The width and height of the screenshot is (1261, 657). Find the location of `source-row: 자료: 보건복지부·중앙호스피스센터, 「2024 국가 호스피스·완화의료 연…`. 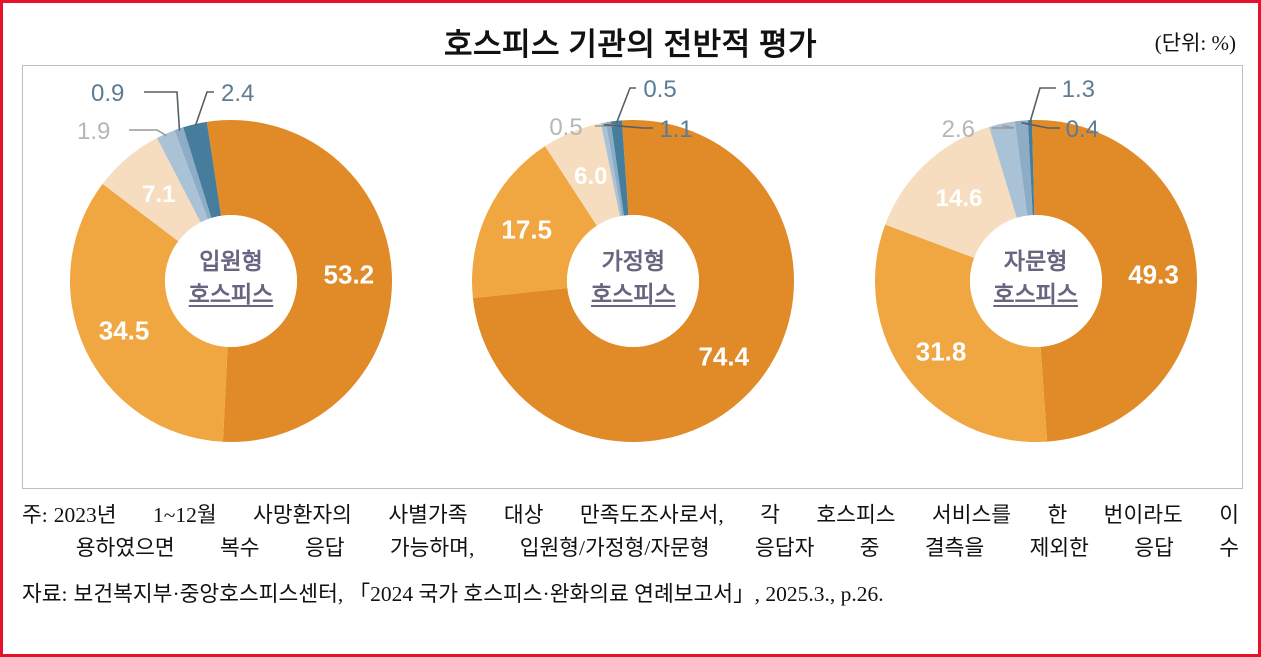

source-row: 자료: 보건복지부·중앙호스피스센터, 「2024 국가 호스피스·완화의료 연… is located at coordinates (630, 594).